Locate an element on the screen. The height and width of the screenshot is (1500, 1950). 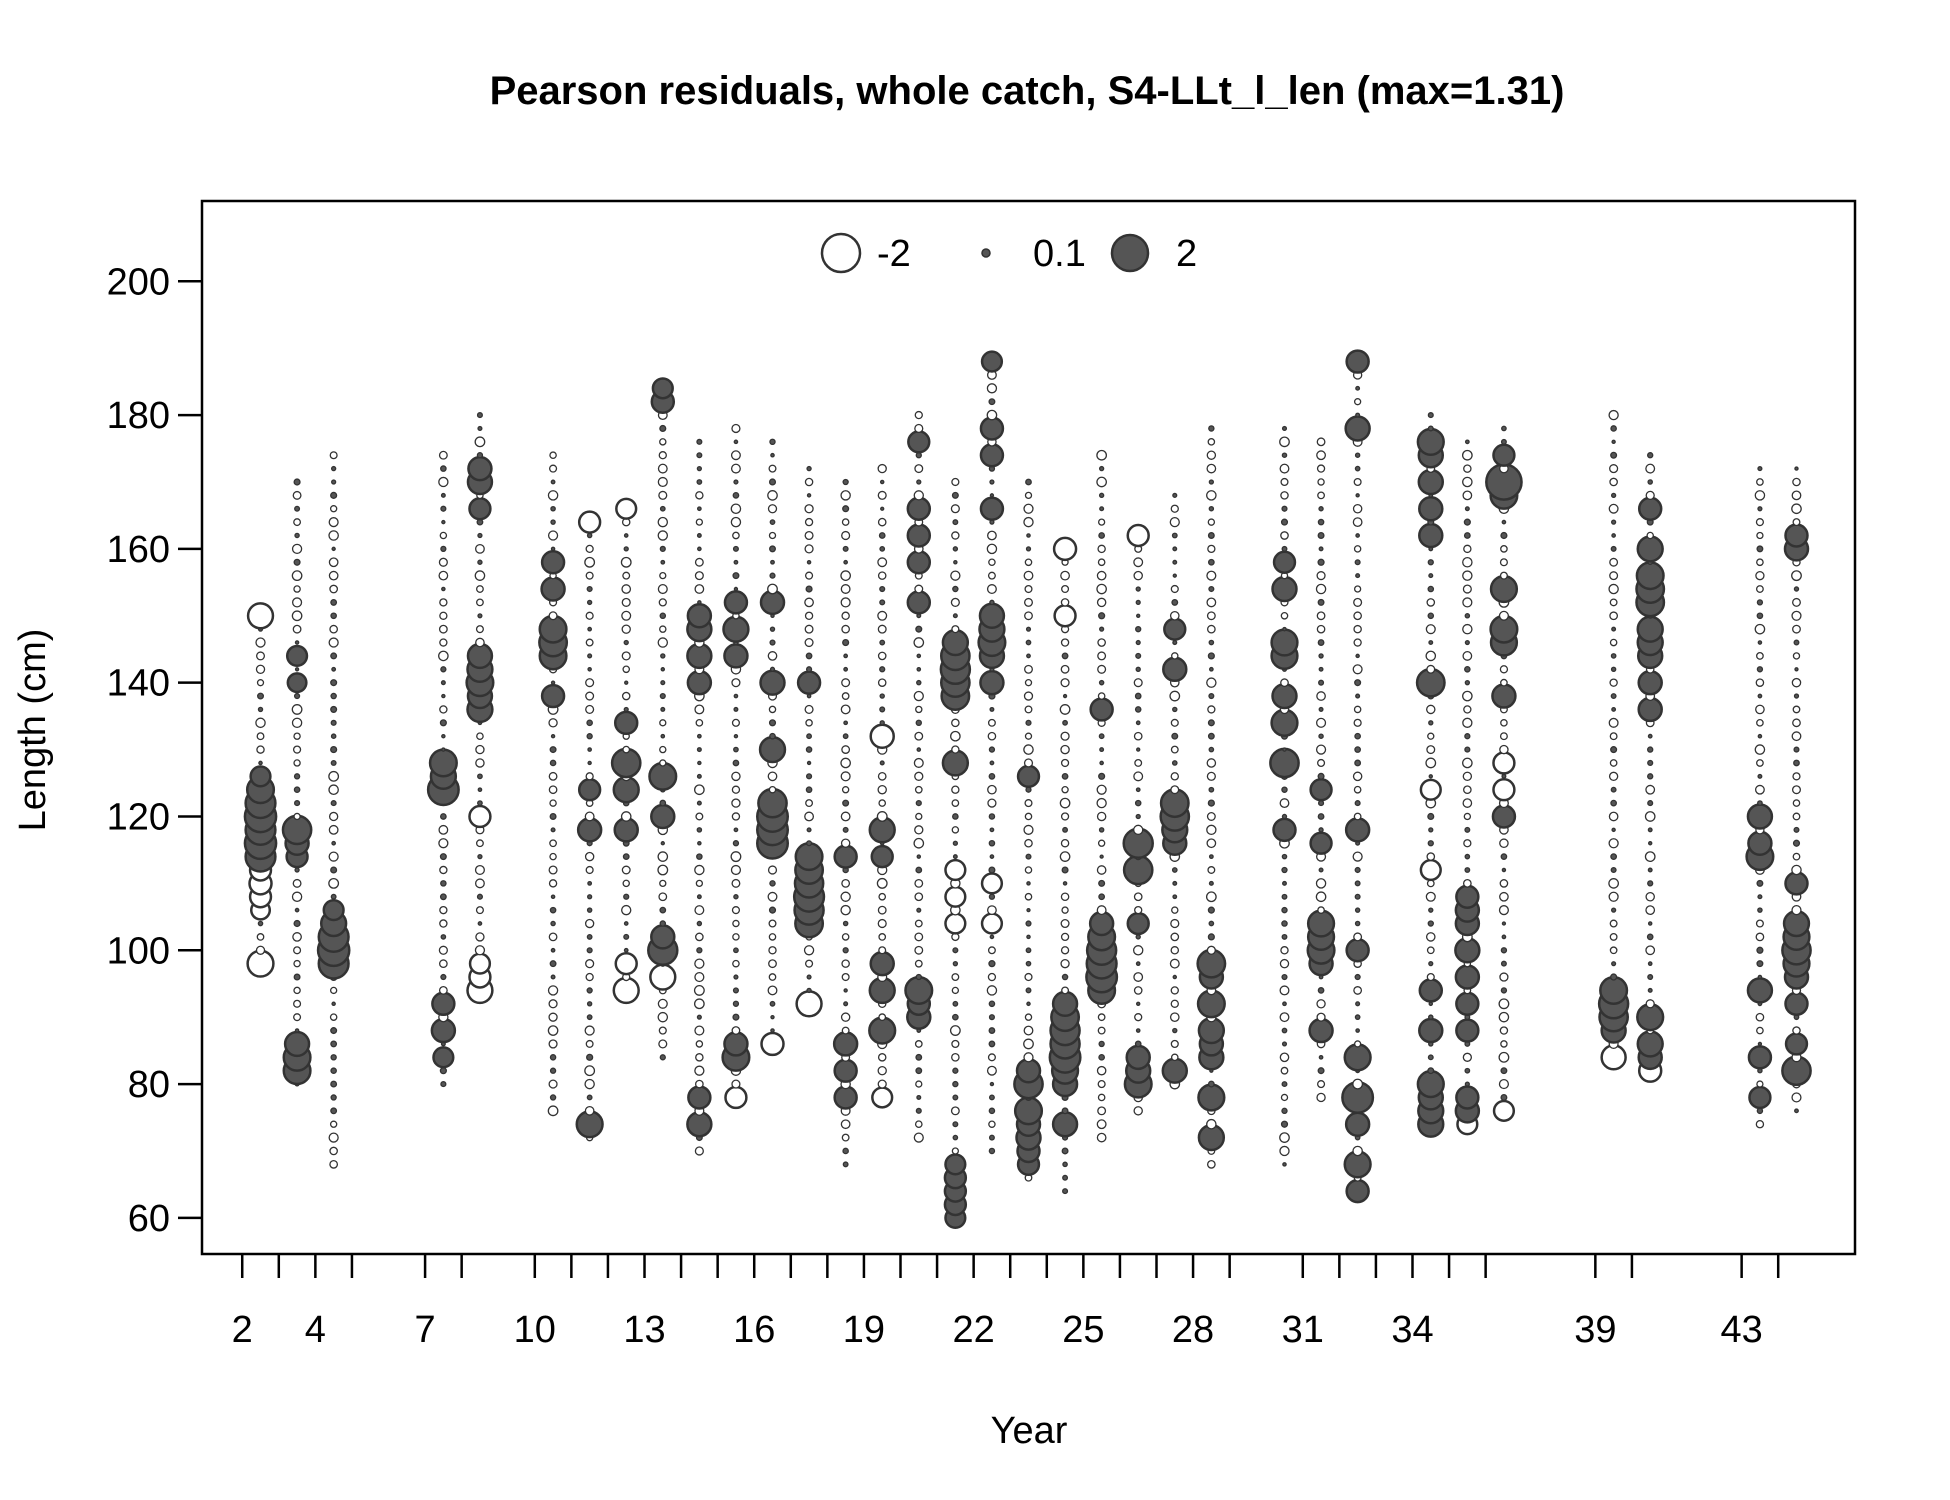
legend-positive-marker is located at coordinates (1130, 253).